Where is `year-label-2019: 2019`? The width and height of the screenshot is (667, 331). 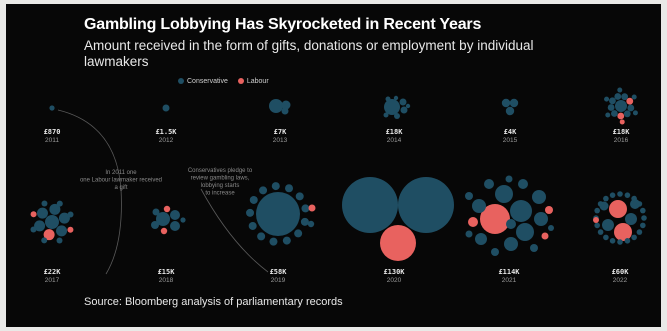
year-label-2019: 2019 is located at coordinates (278, 280).